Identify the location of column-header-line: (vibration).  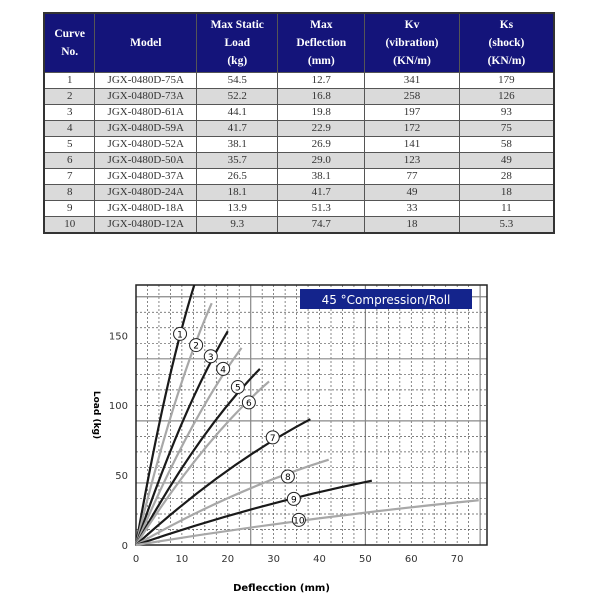
(412, 43).